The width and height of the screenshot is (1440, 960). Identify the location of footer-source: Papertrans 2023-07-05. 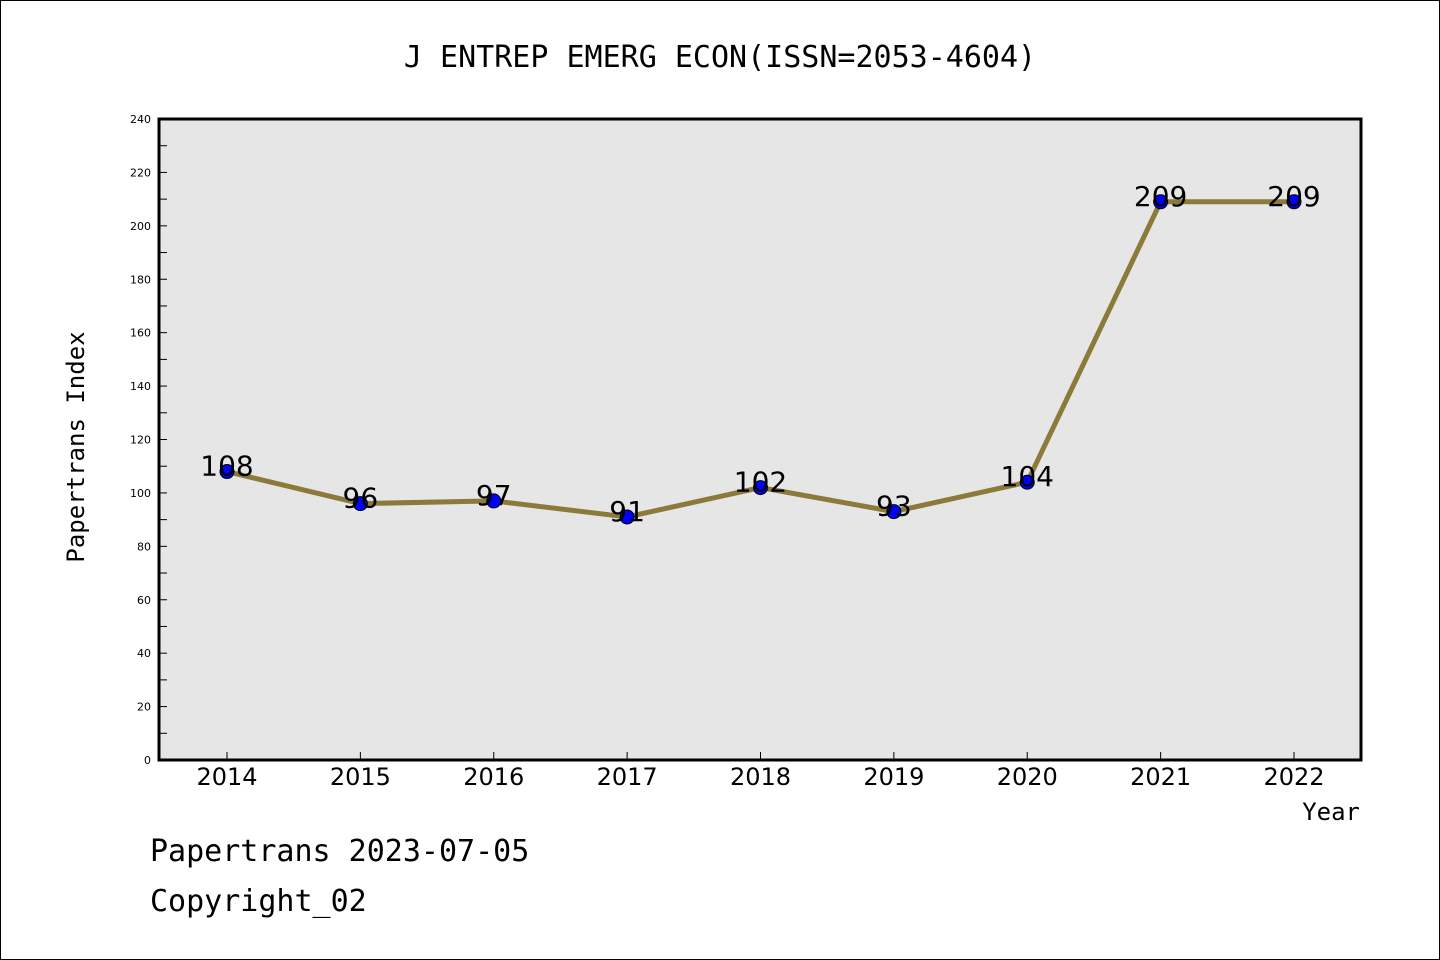
(340, 851).